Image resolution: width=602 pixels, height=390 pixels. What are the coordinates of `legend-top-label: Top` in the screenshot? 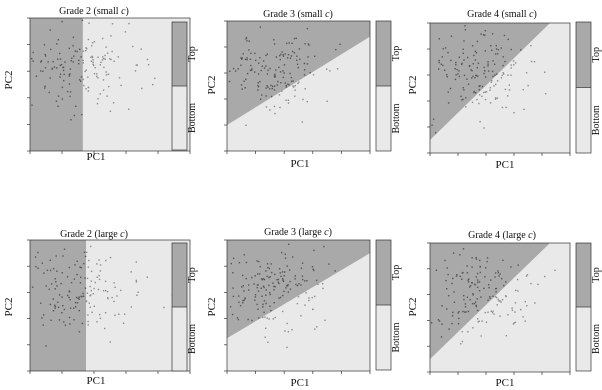 It's located at (596, 274).